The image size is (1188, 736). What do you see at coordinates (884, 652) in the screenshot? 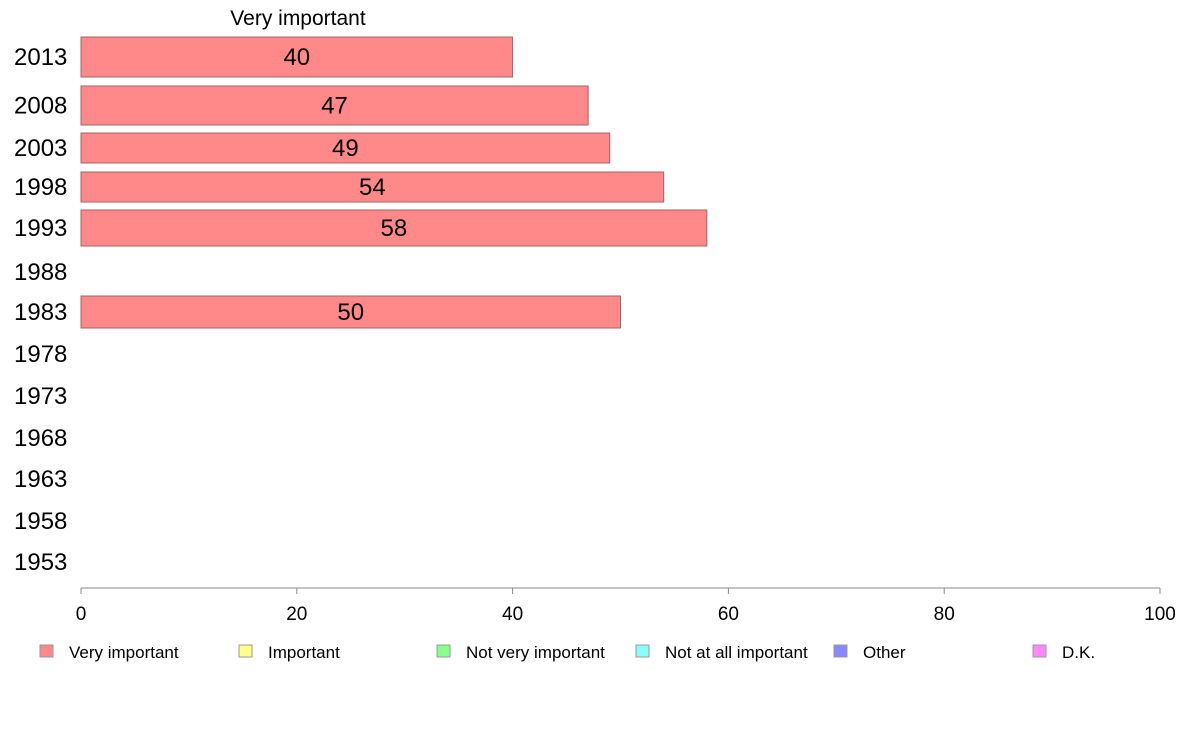
I see `legend-label: Other` at bounding box center [884, 652].